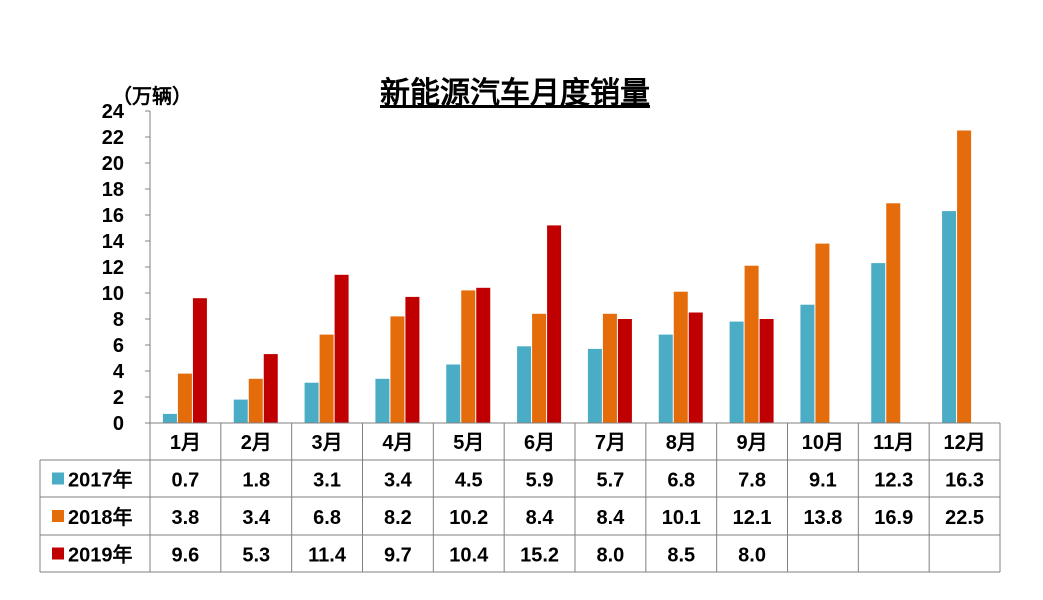 This screenshot has height=600, width=1043. Describe the element at coordinates (540, 481) in the screenshot. I see `data-table-value: 5.9` at that location.